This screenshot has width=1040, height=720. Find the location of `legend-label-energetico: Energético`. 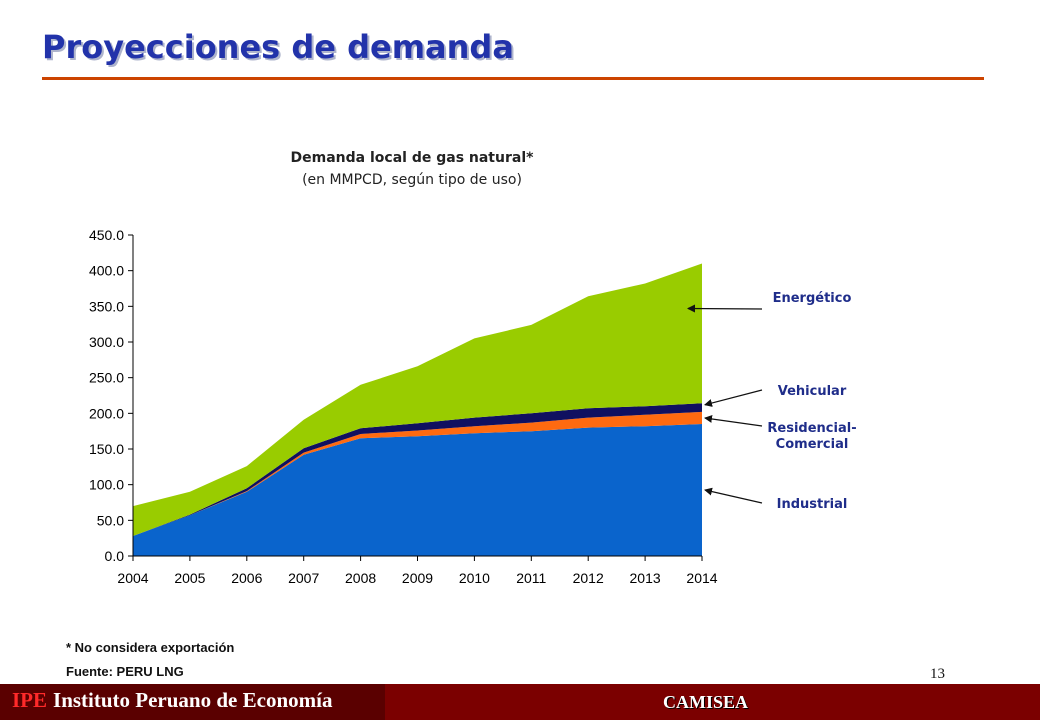

legend-label-energetico: Energético is located at coordinates (812, 298).